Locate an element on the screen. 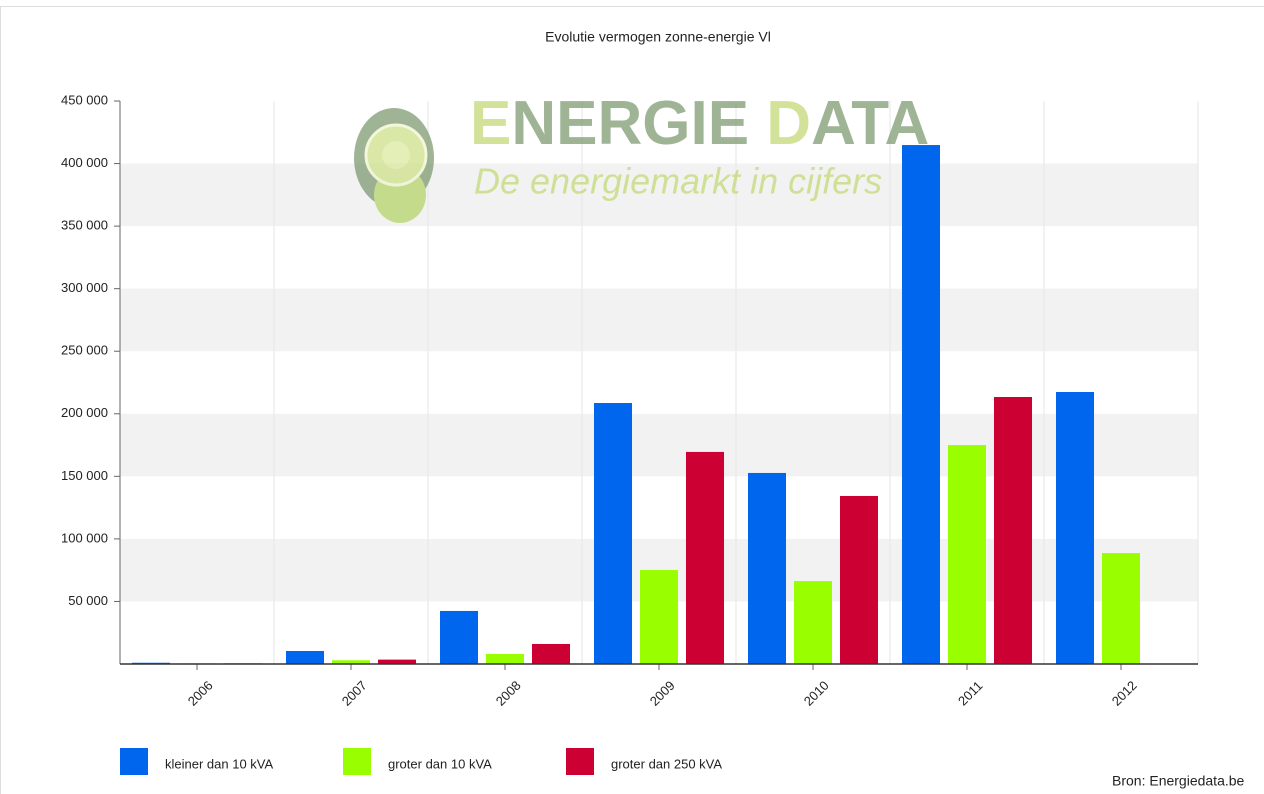 This screenshot has width=1264, height=794. watermark: ENERGIE DATA De energiemarkt in cijfers is located at coordinates (641, 156).